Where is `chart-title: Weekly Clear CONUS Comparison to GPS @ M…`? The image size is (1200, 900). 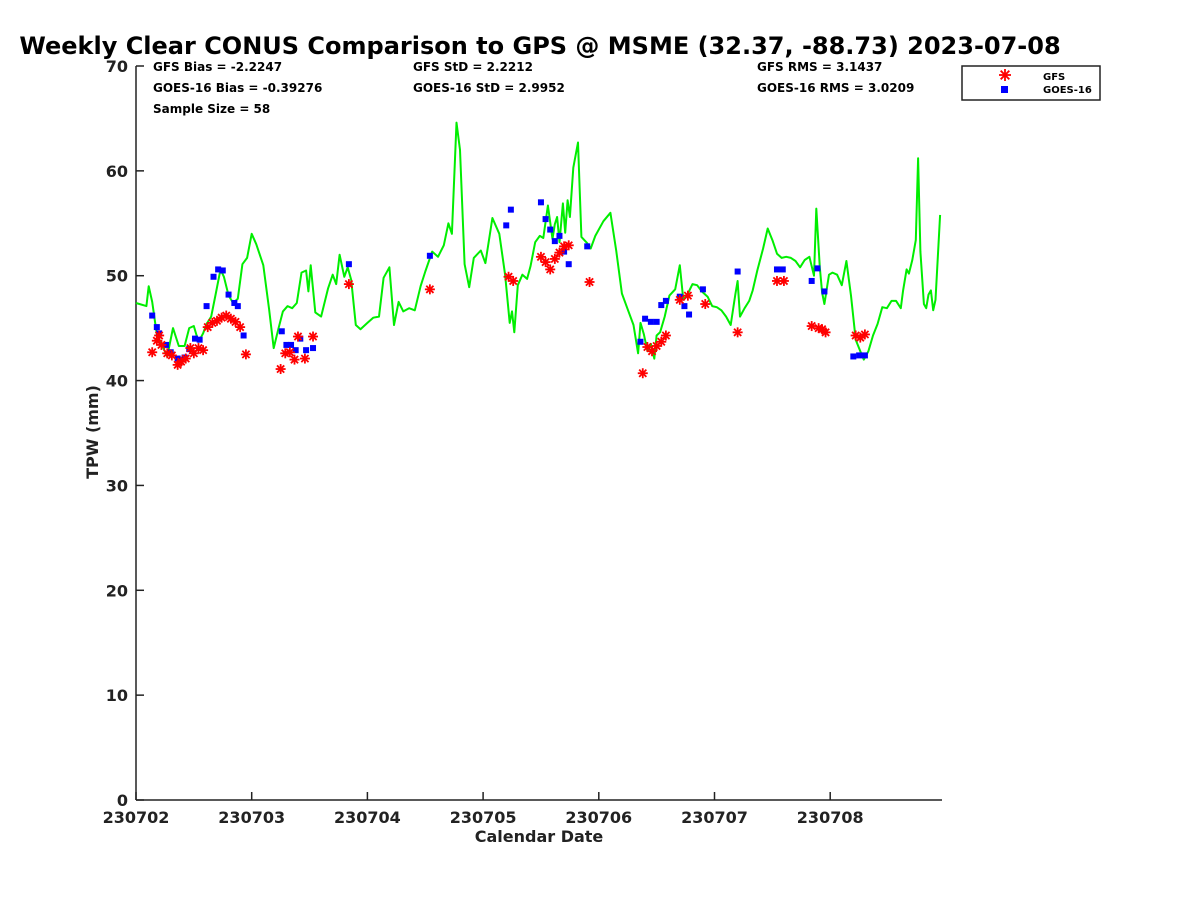
chart-title: Weekly Clear CONUS Comparison to GPS @ M… is located at coordinates (539, 46).